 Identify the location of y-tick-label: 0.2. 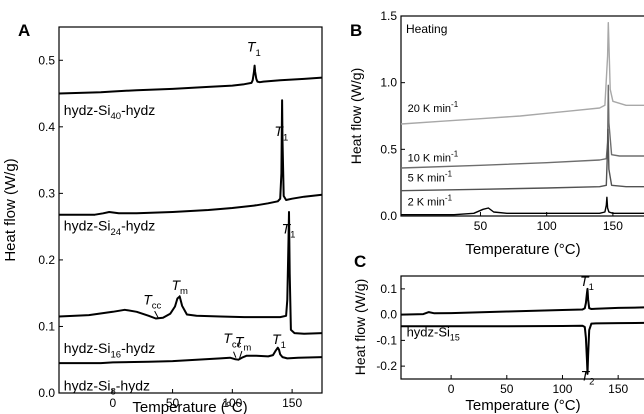
(46, 260).